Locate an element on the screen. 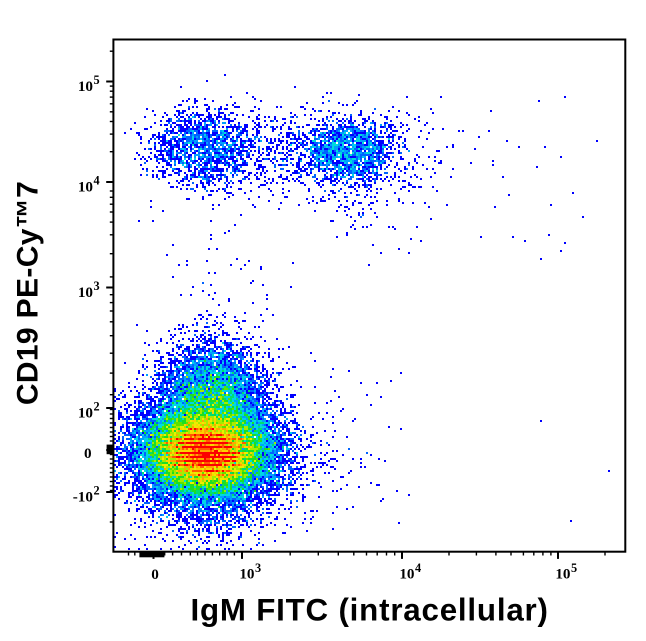 The height and width of the screenshot is (641, 646). svg-text: IgM FITC (intracellular) is located at coordinates (369, 610).